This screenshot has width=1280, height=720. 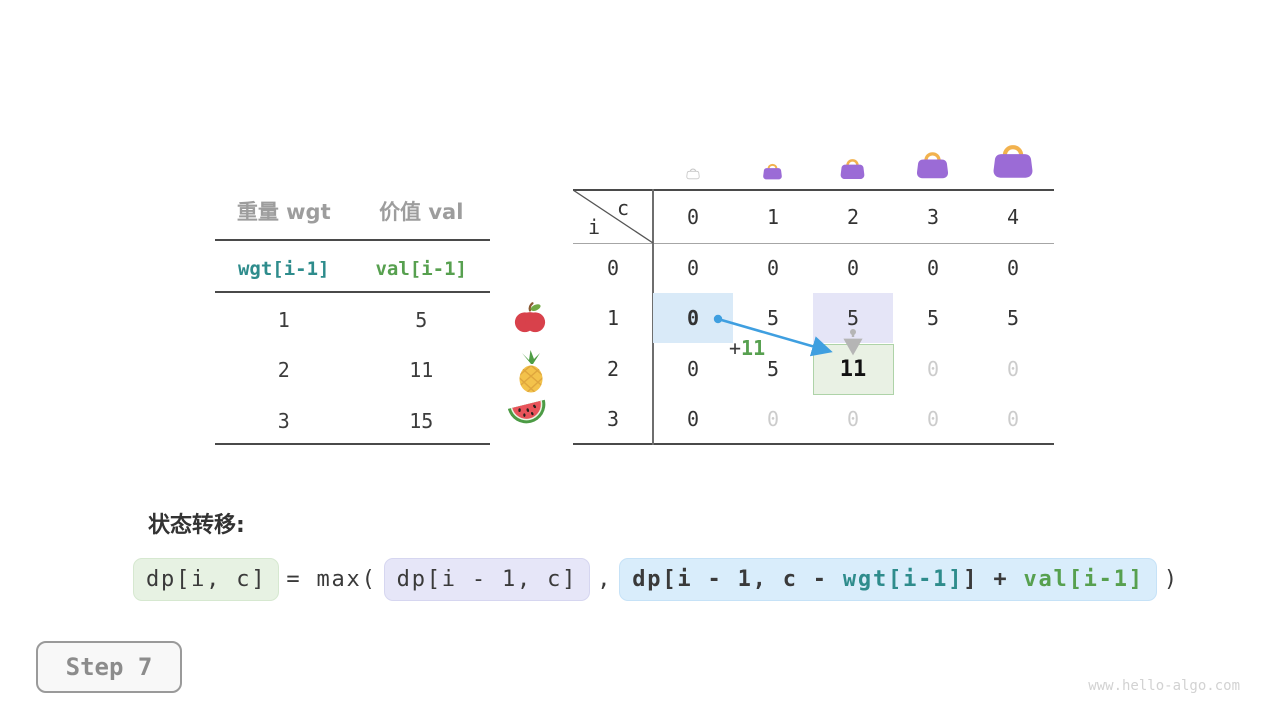 I want to click on formula-arg-take-mid: ] +, so click(x=993, y=579).